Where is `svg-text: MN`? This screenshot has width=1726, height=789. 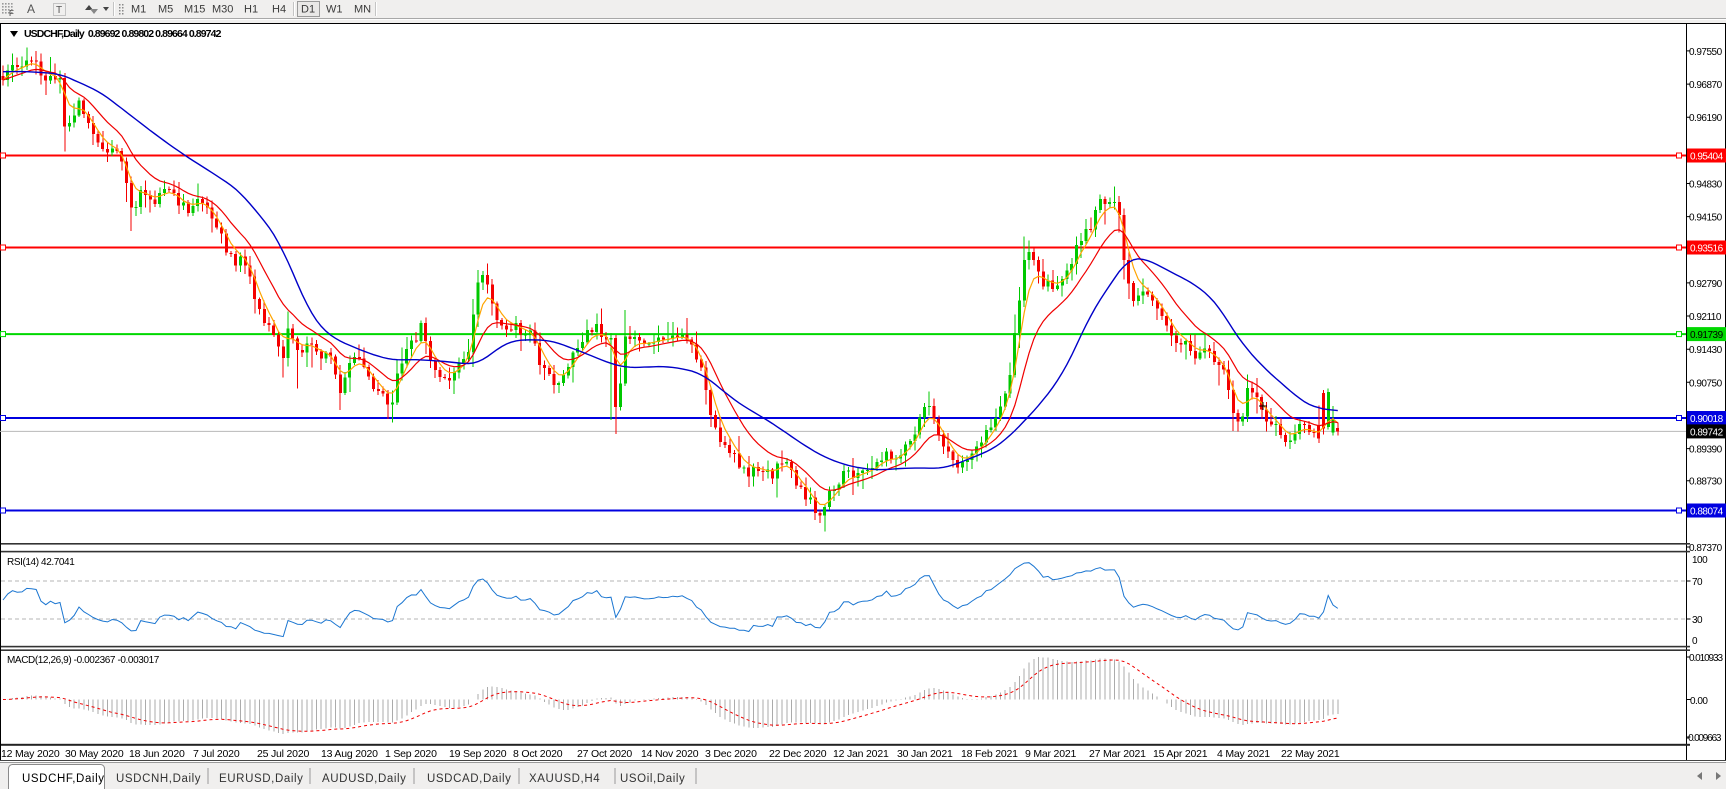 svg-text: MN is located at coordinates (362, 10).